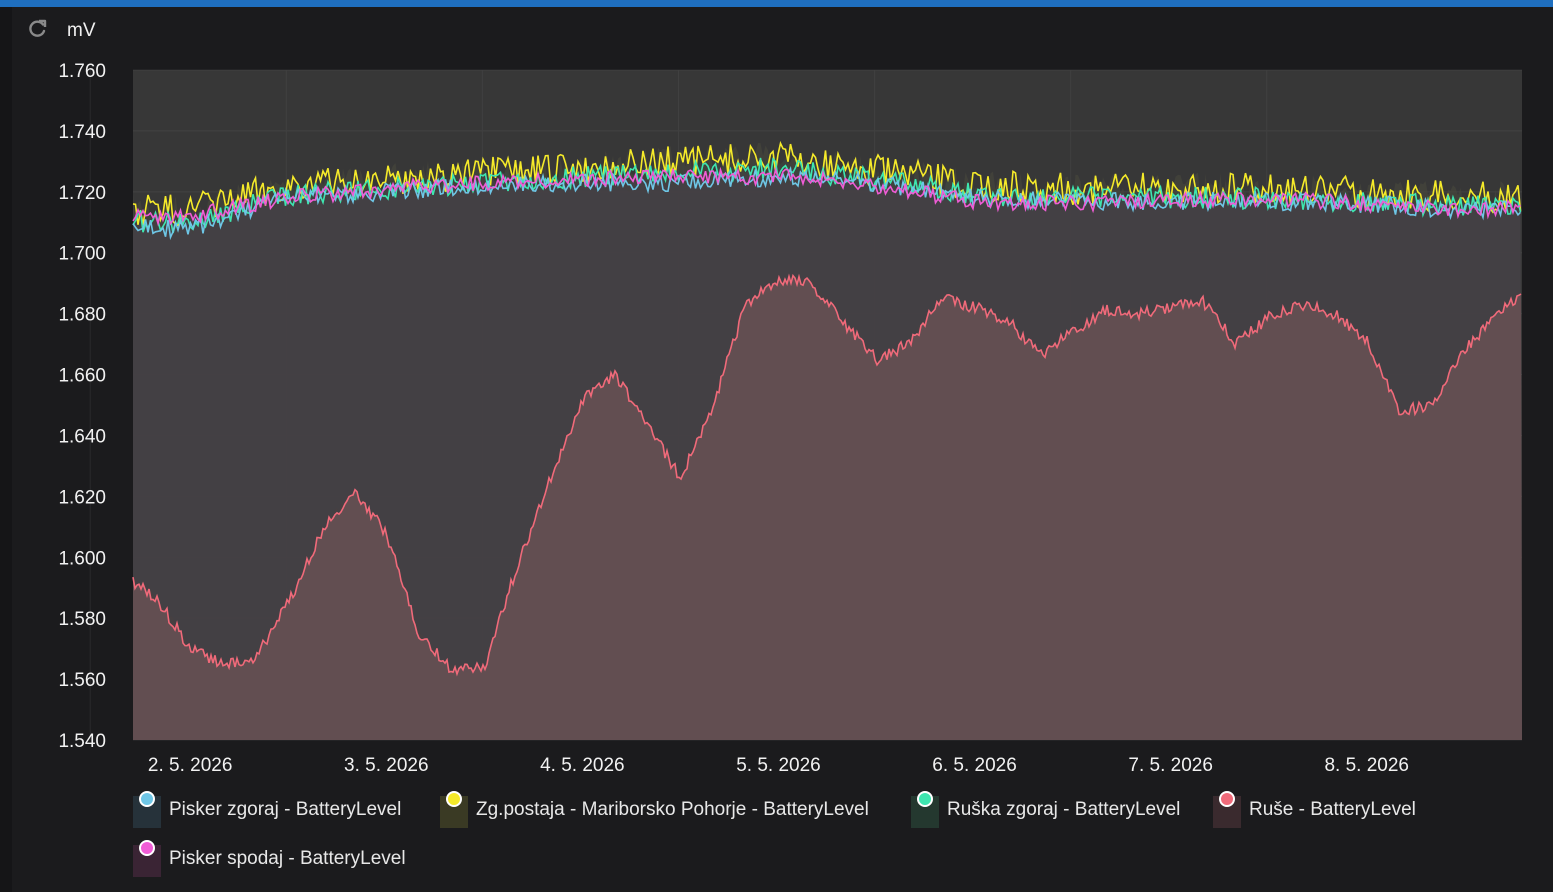 The image size is (1553, 892). I want to click on refresh-icon, so click(37, 29).